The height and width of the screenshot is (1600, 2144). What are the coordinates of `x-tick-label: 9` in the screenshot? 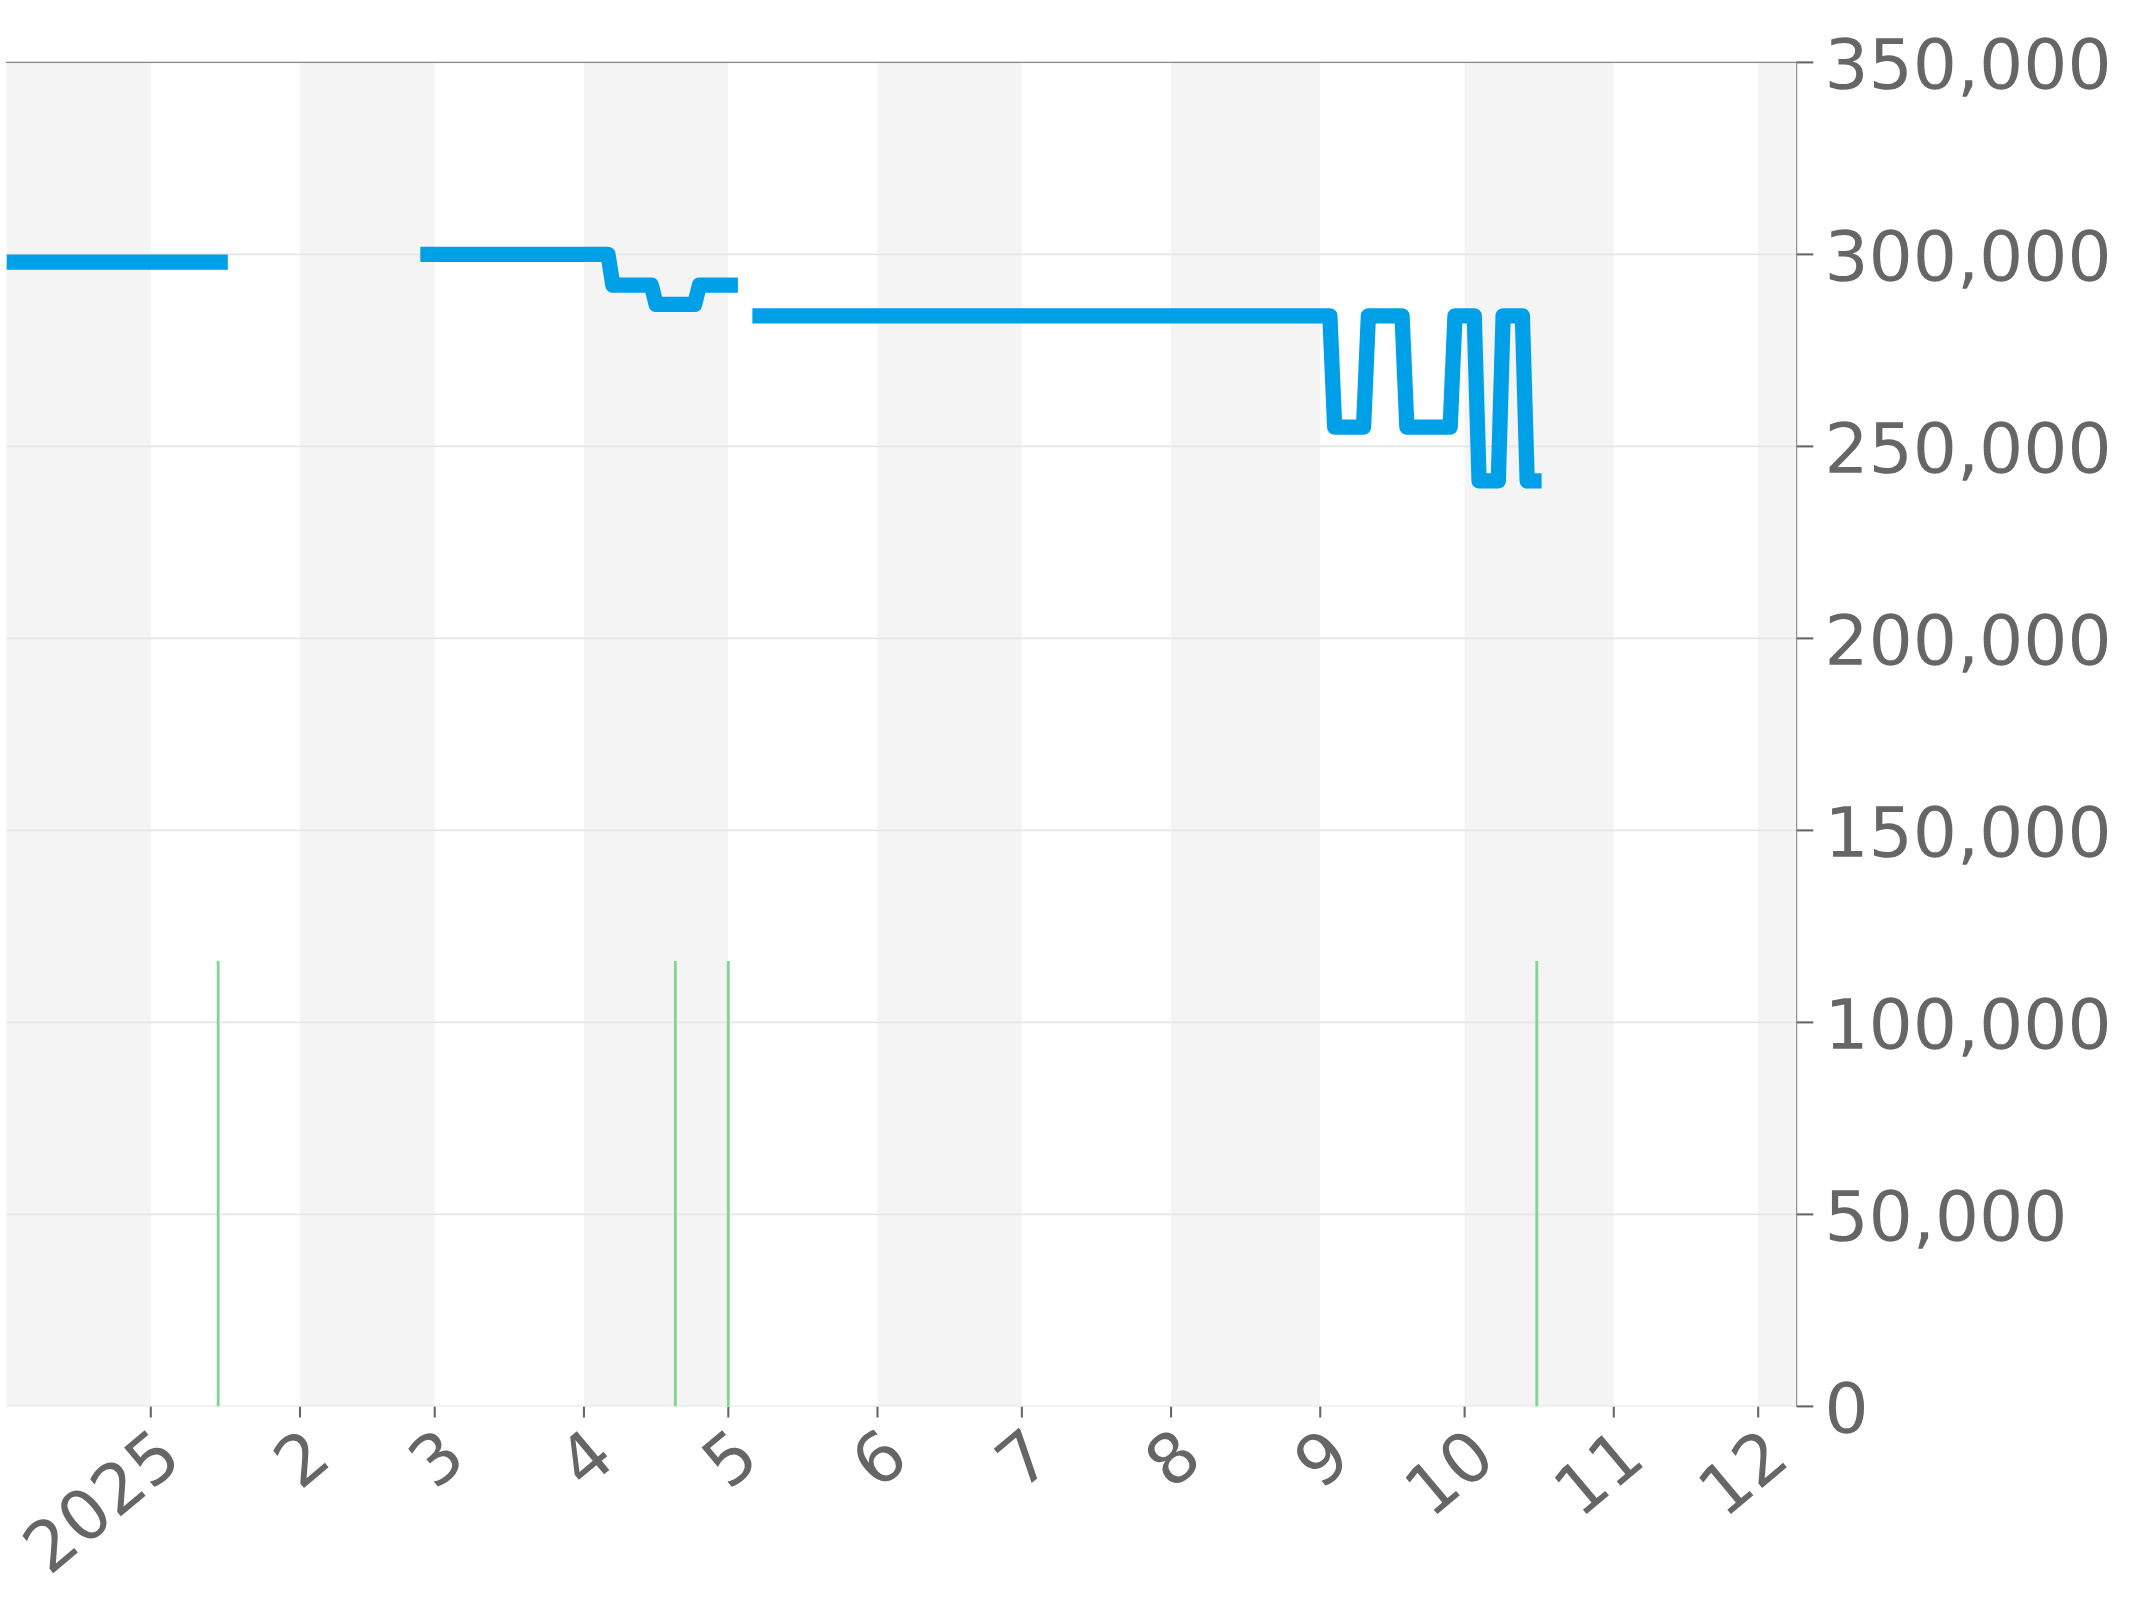 It's located at (1321, 1458).